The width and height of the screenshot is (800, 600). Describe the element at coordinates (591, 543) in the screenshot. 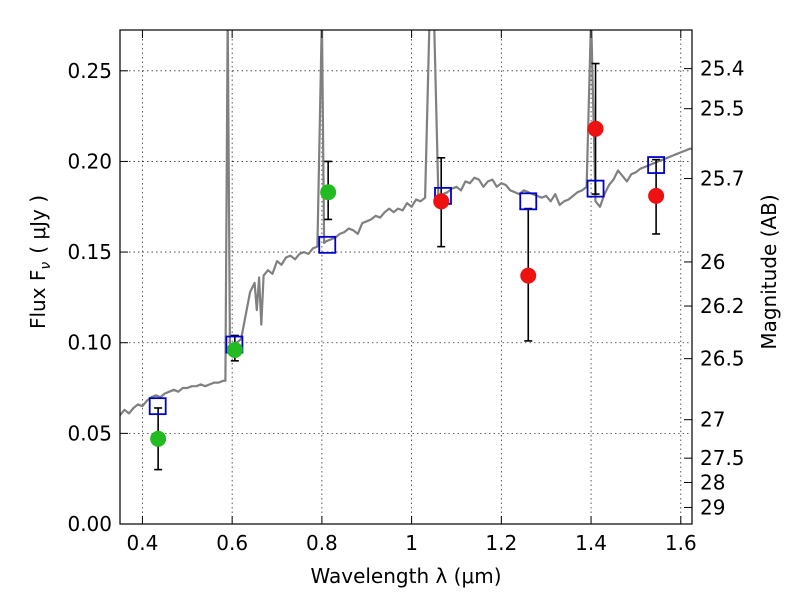

I see `x-tick-label: 1.4` at that location.